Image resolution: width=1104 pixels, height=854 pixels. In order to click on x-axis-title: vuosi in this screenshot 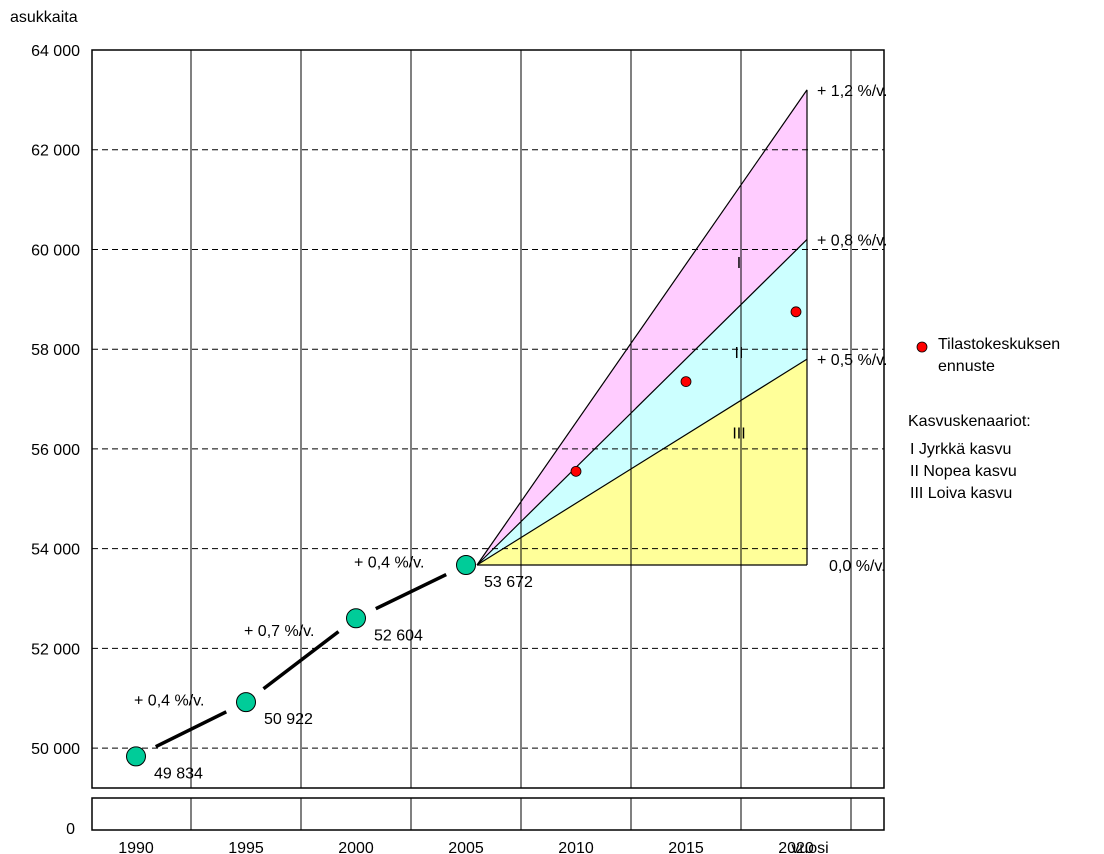, I will do `click(809, 847)`.